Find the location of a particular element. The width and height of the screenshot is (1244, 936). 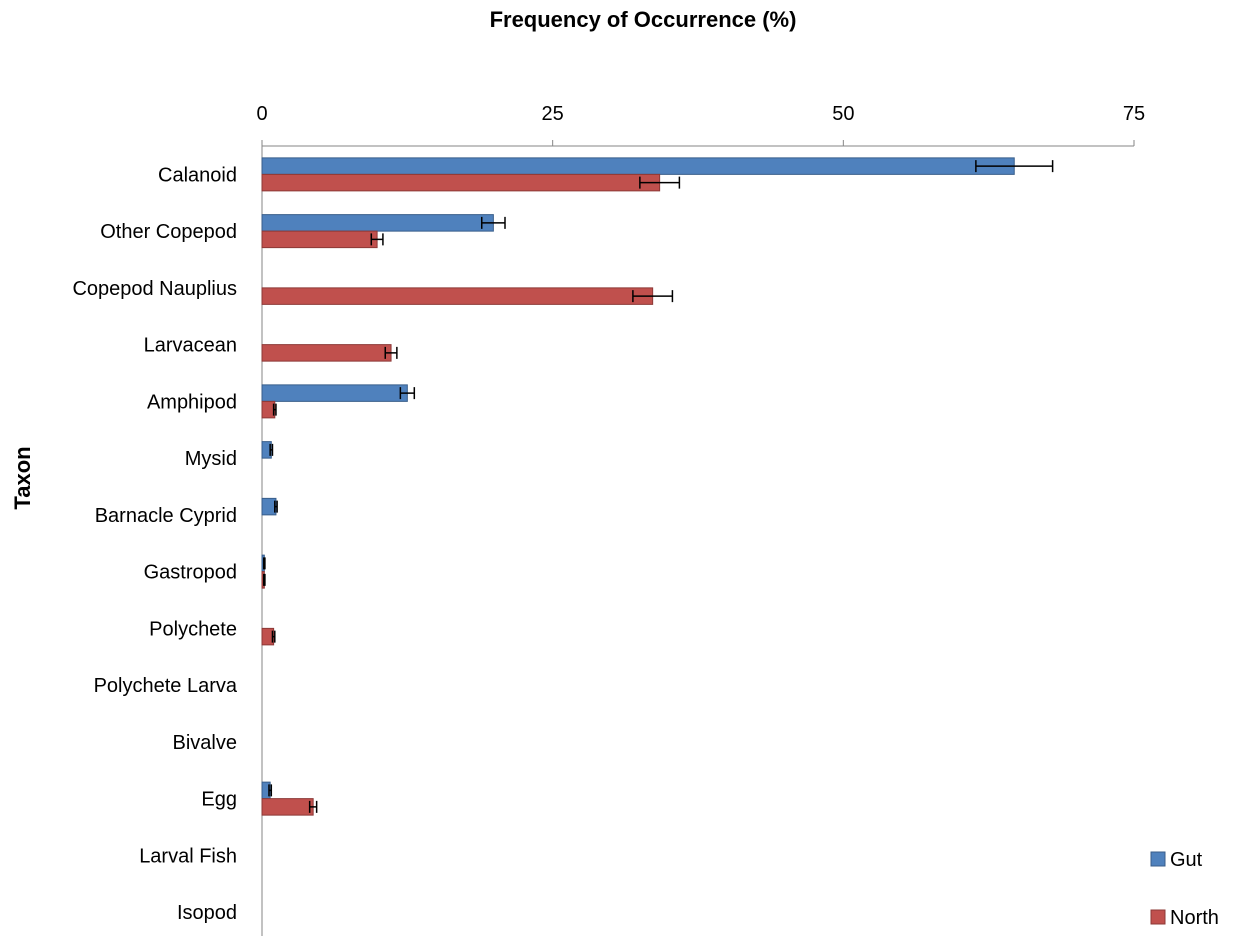

x-tick-label: 25 is located at coordinates (553, 114).